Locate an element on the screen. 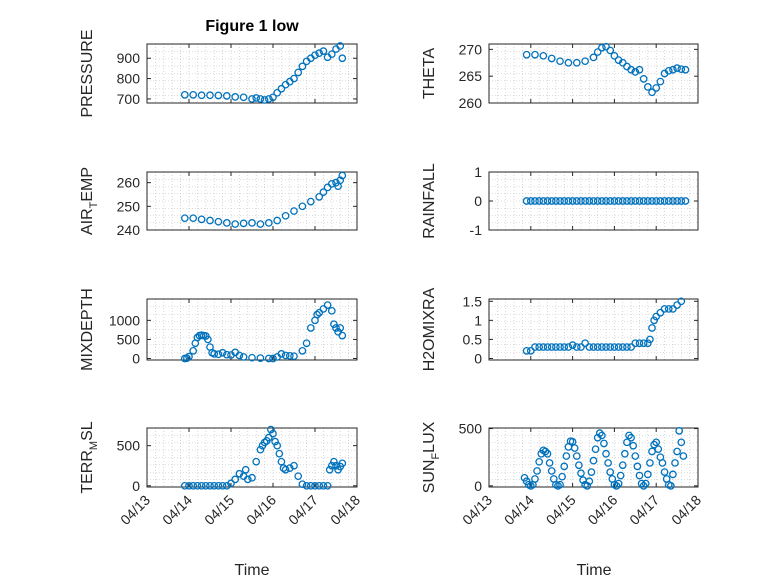  y-tick-label: 250 is located at coordinates (129, 206).